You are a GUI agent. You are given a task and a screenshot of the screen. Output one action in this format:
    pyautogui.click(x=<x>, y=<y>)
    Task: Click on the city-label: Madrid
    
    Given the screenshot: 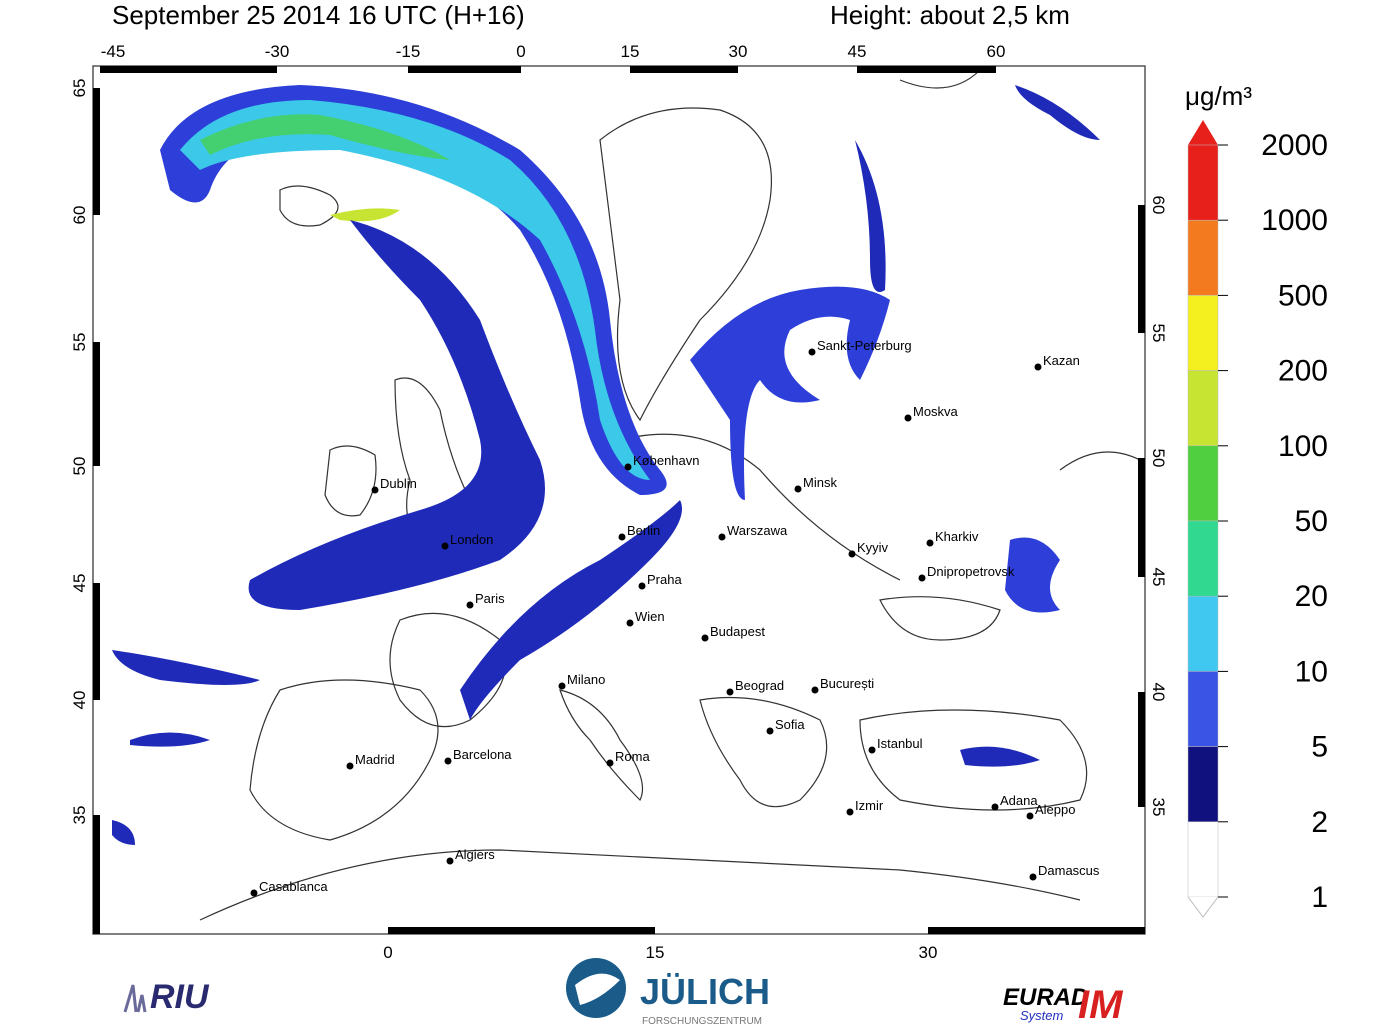 What is the action you would take?
    pyautogui.click(x=375, y=759)
    